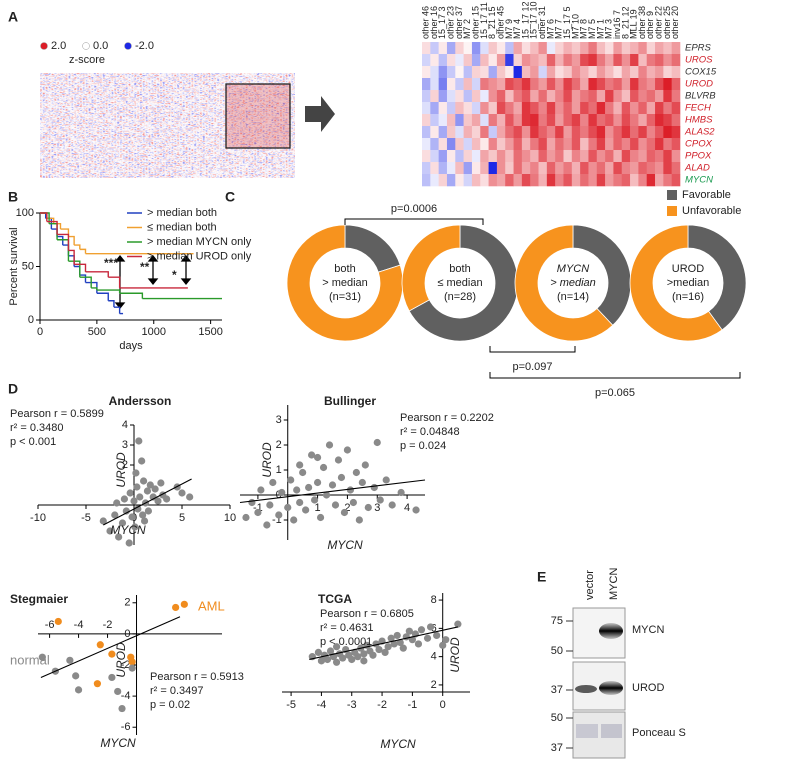 Image resolution: width=795 pixels, height=761 pixels. Describe the element at coordinates (25, 213) in the screenshot. I see `y-tick-label: 100` at that location.